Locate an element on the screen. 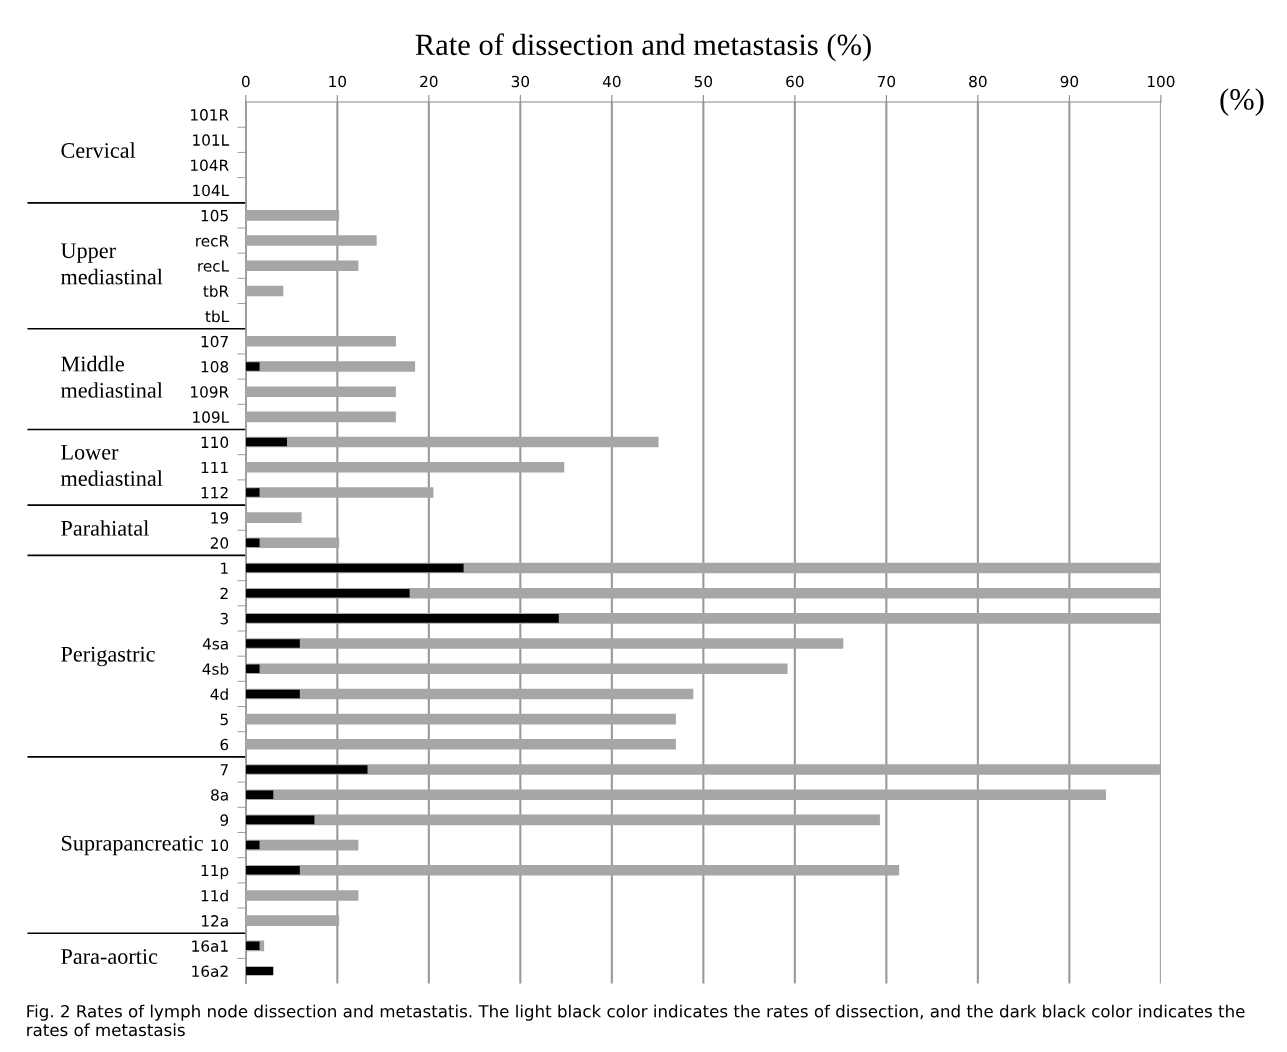 The height and width of the screenshot is (1052, 1287). x-tick-label: 0 is located at coordinates (245, 81).